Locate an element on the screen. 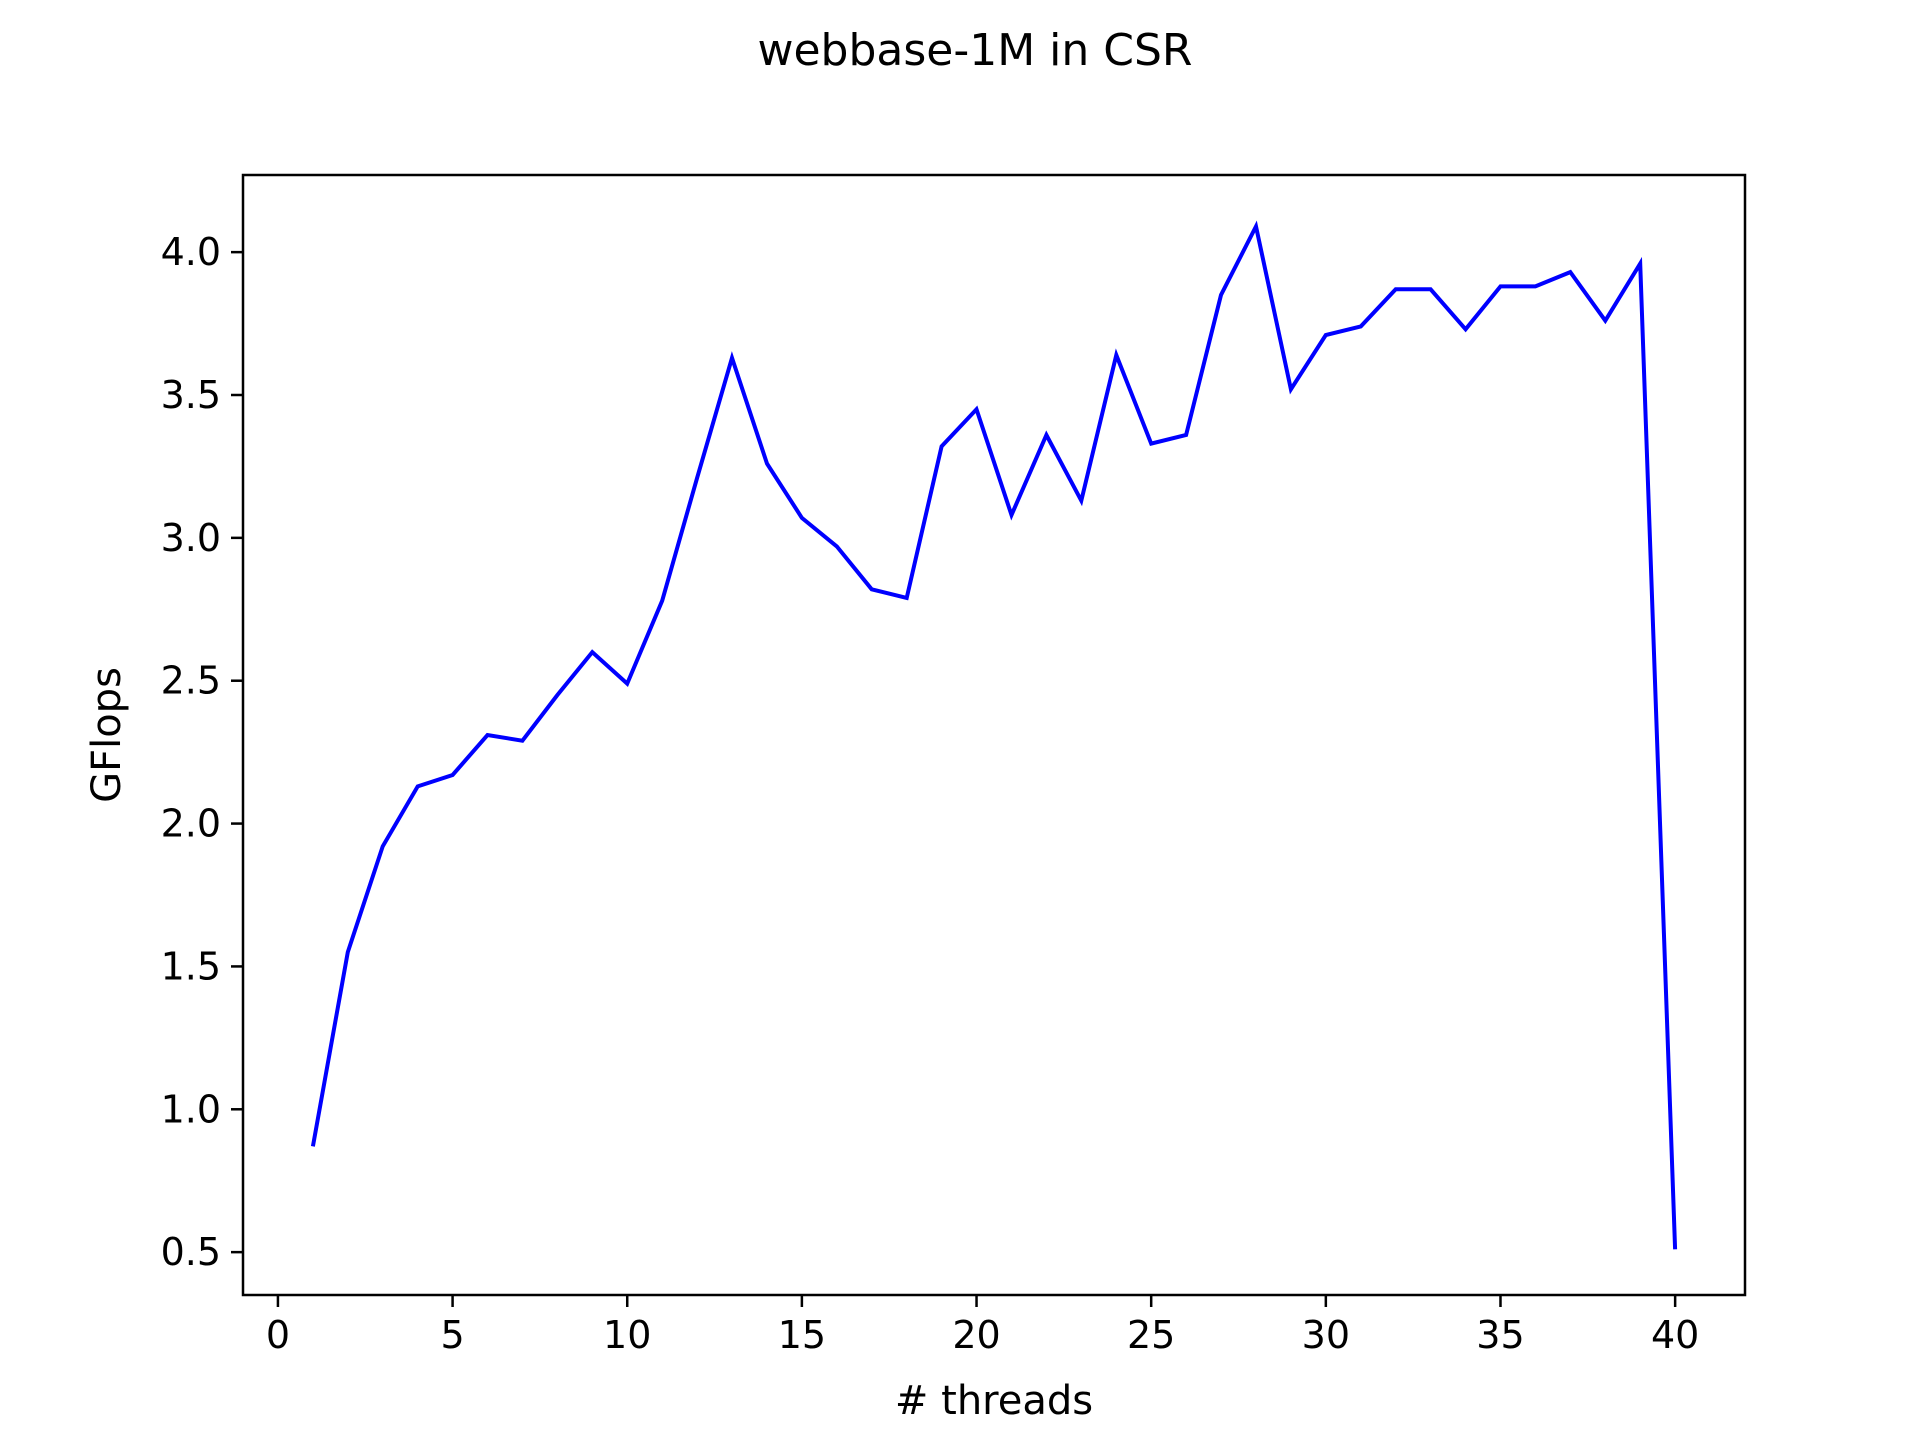  x-tick-label: 20 is located at coordinates (976, 1335).